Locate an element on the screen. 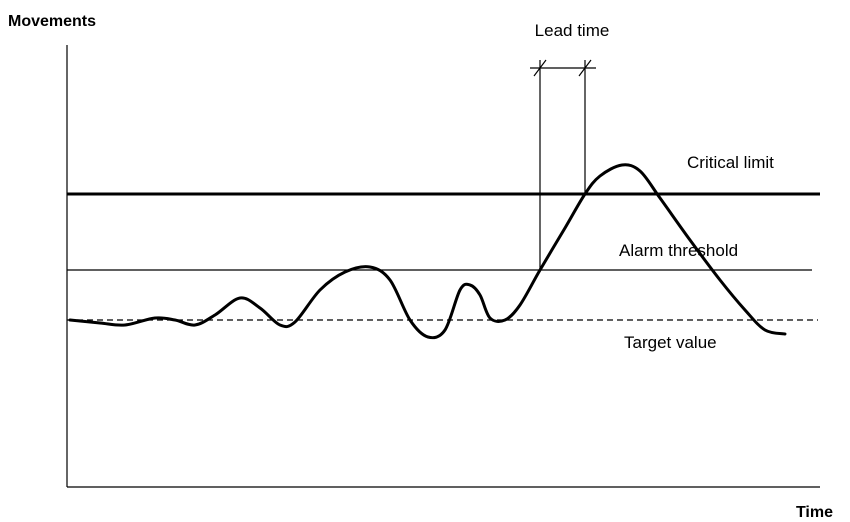 The height and width of the screenshot is (522, 850). x-axis-label: Time is located at coordinates (814, 512).